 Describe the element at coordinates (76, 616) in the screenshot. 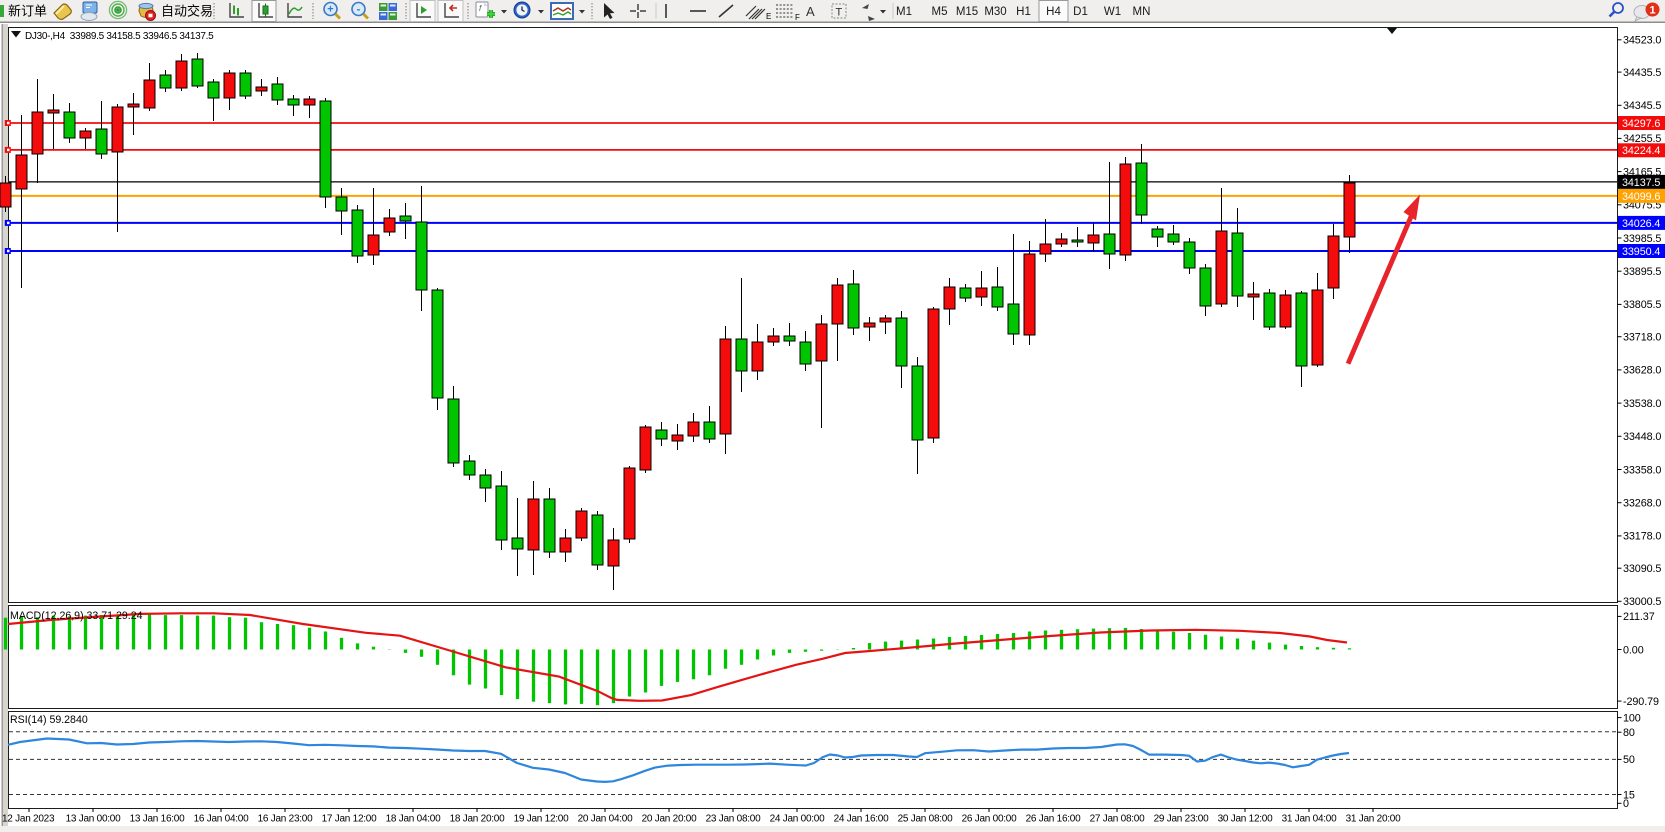

I see `svg-text: MACD(12,26,9) 33.71 29.24` at that location.